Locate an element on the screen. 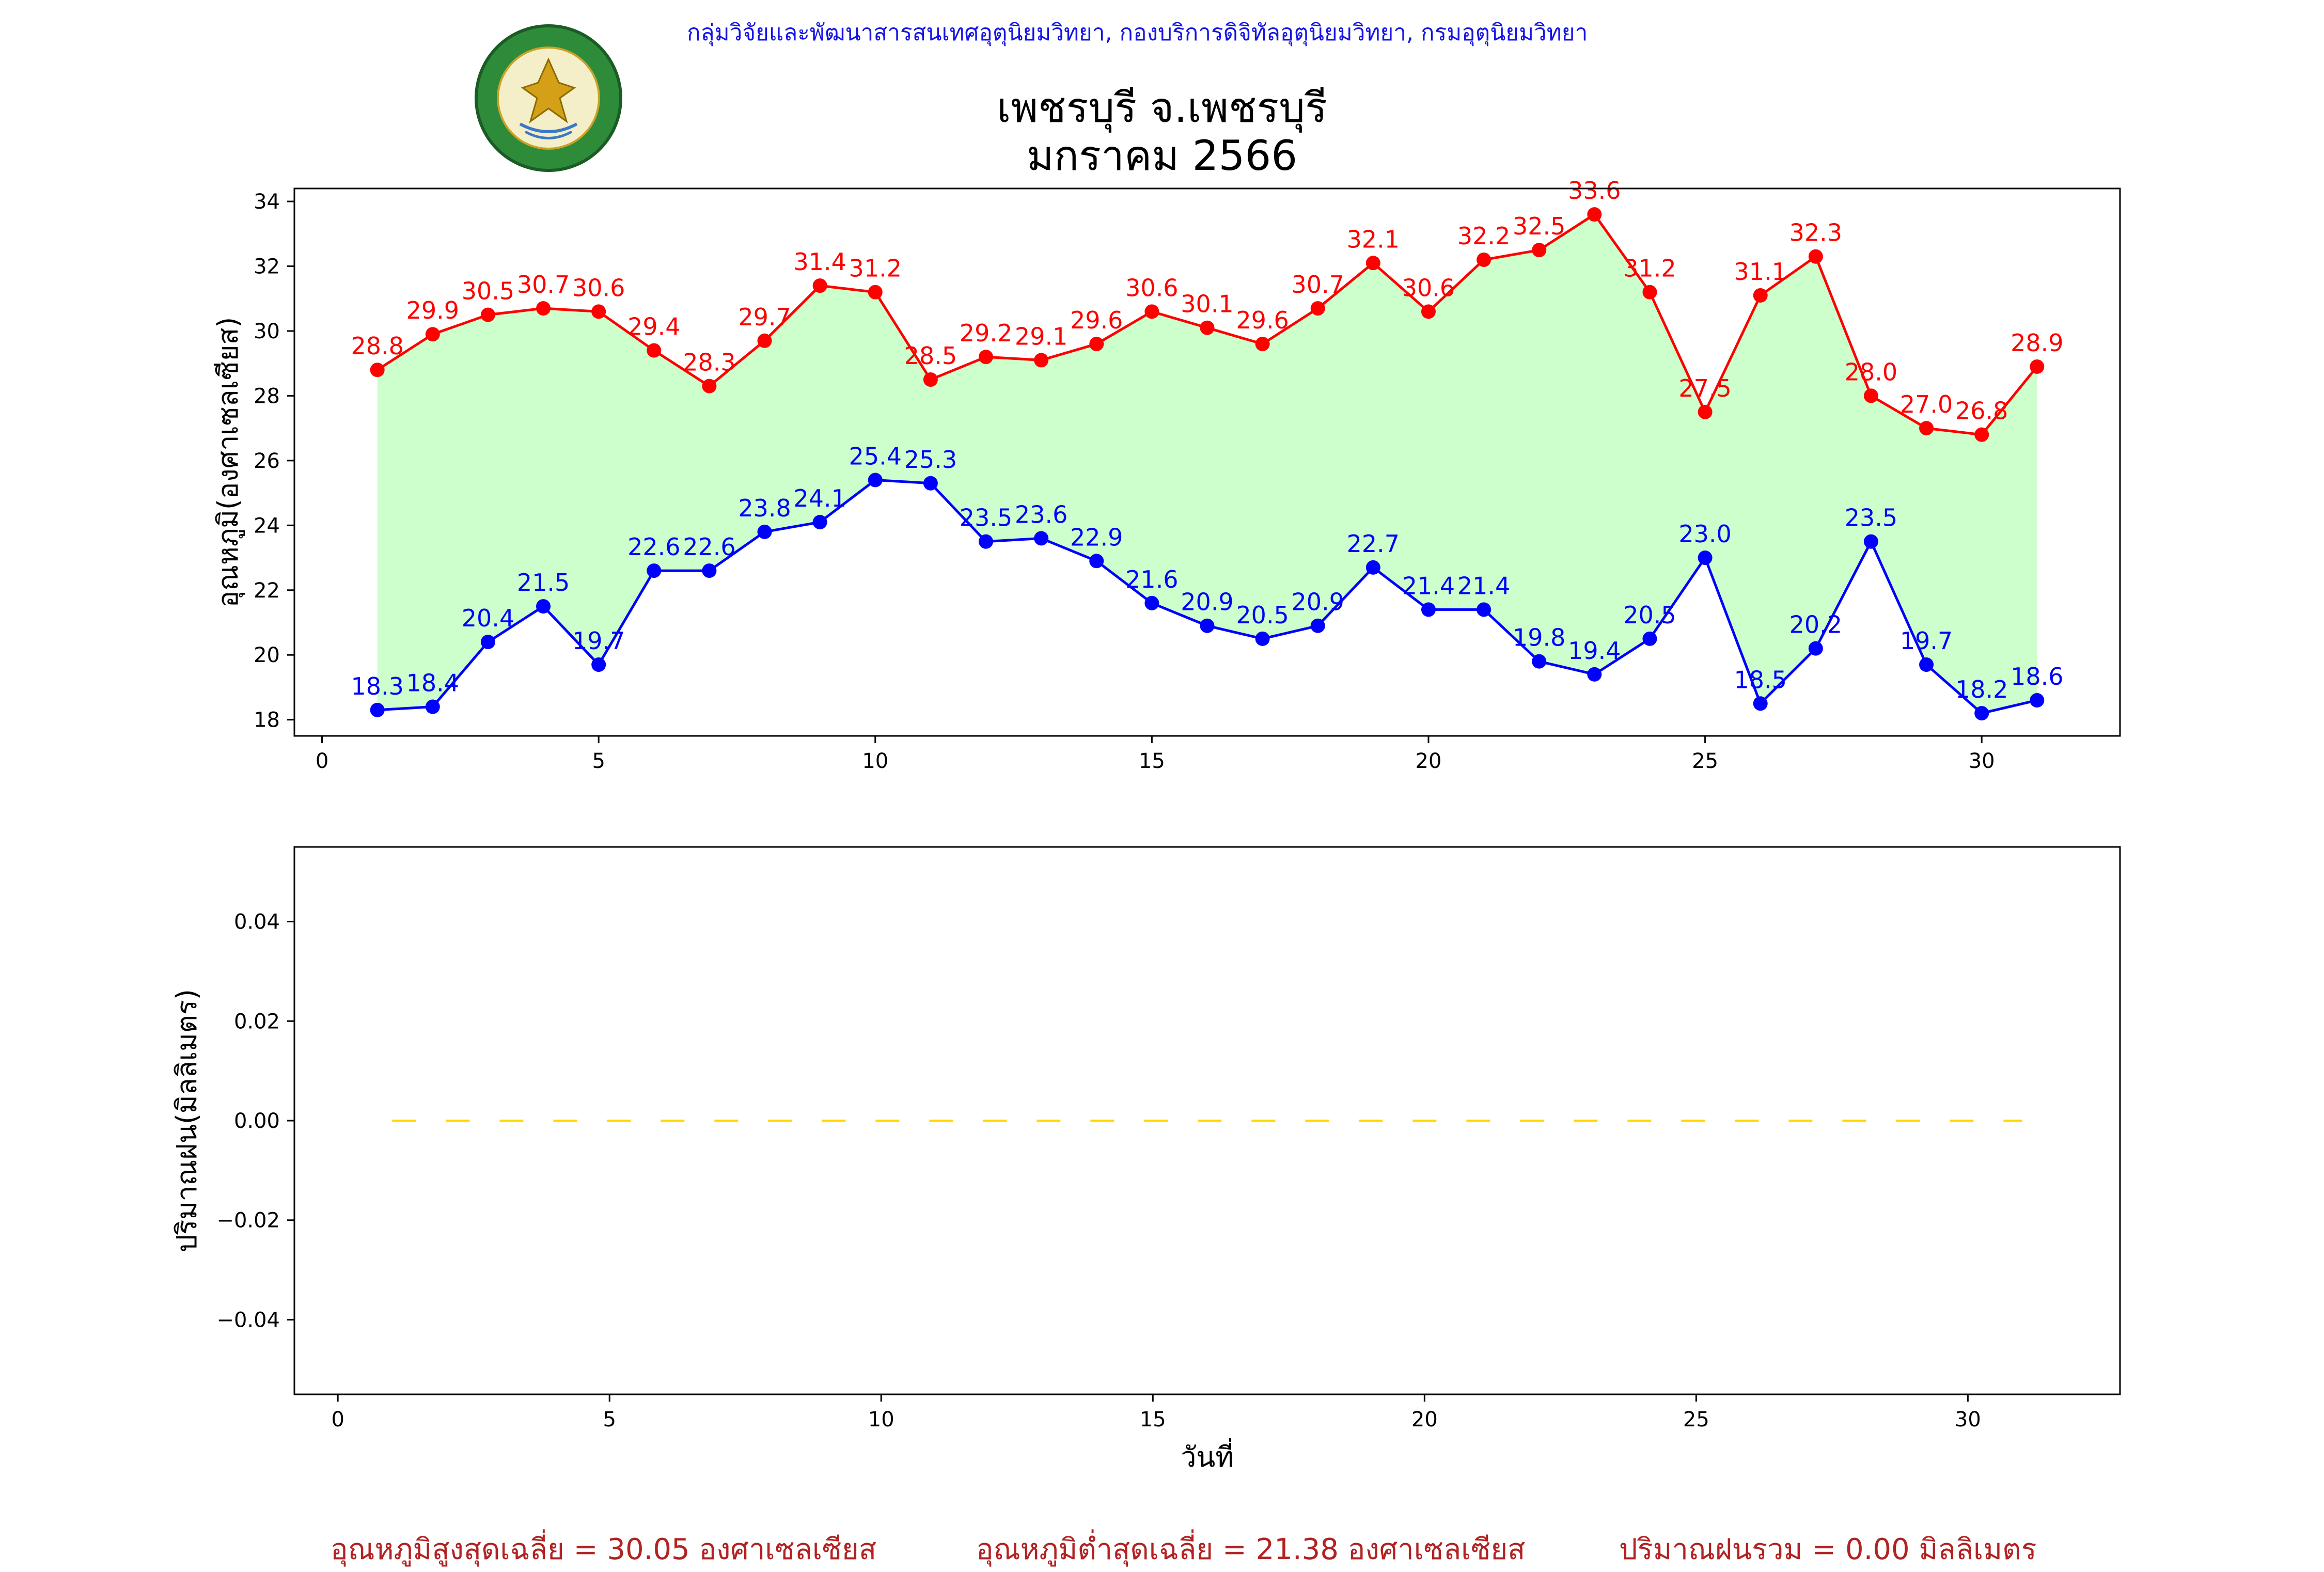 The width and height of the screenshot is (2324, 1572). min-temperature-label: 20.9 is located at coordinates (1207, 602).